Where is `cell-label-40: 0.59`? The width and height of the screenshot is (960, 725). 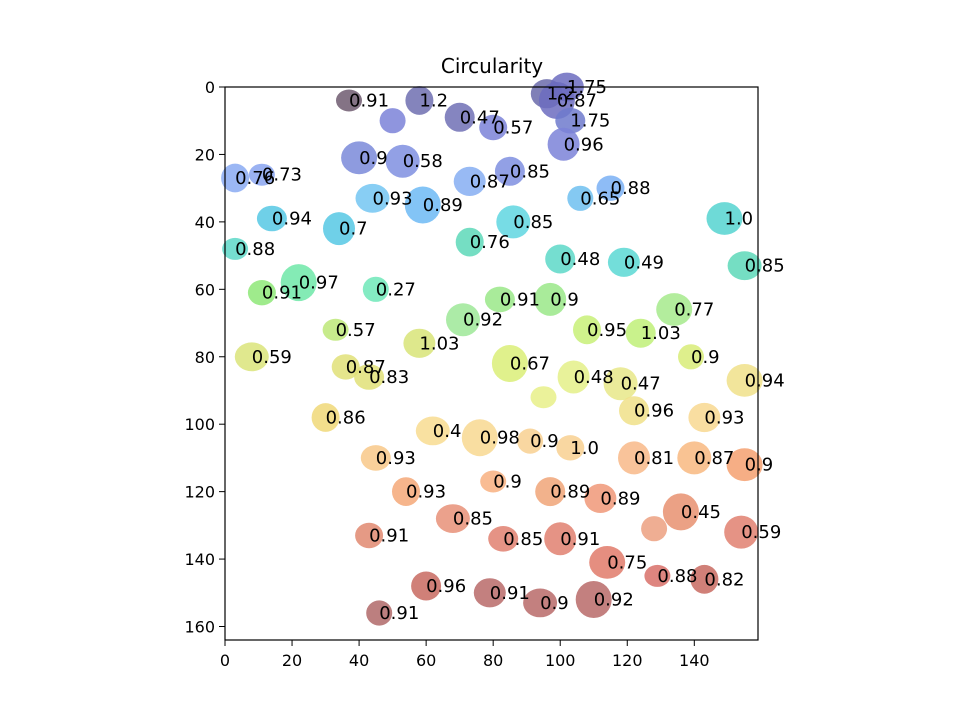 cell-label-40: 0.59 is located at coordinates (272, 357).